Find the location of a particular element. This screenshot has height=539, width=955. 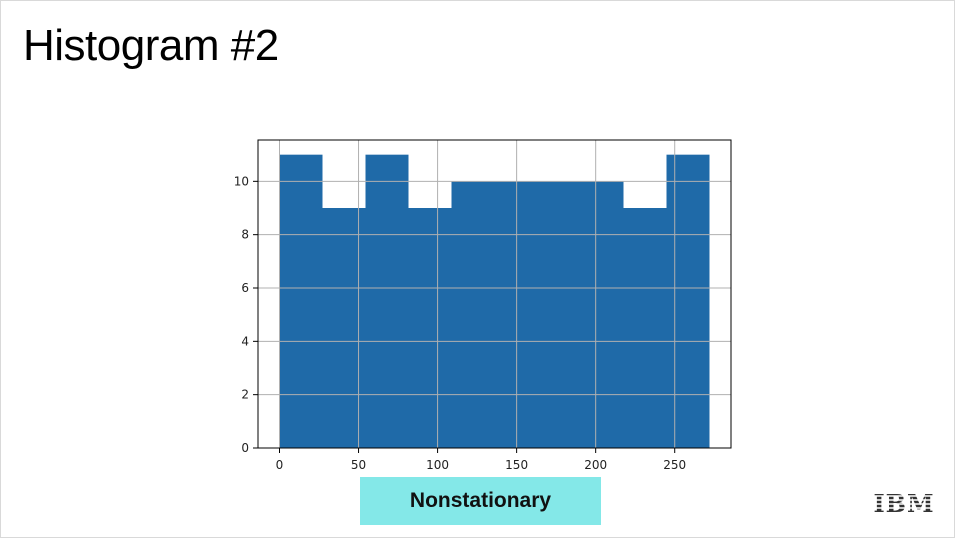

y-tick-label: 8 is located at coordinates (245, 235).